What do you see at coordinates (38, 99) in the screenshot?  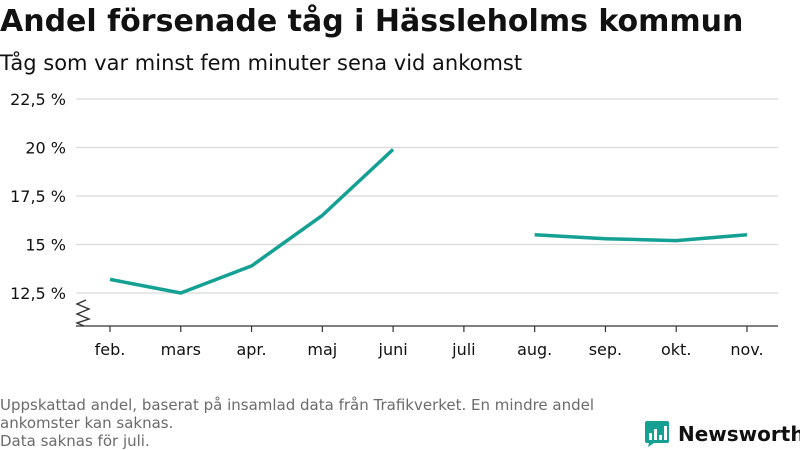 I see `y-tick-label: 22,5 %` at bounding box center [38, 99].